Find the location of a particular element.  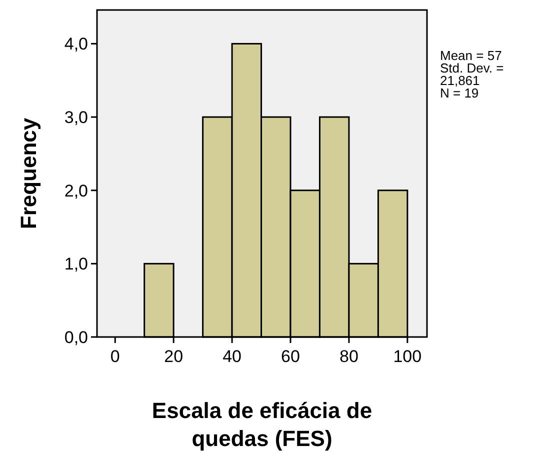

x-tick-label: 40 is located at coordinates (232, 356).